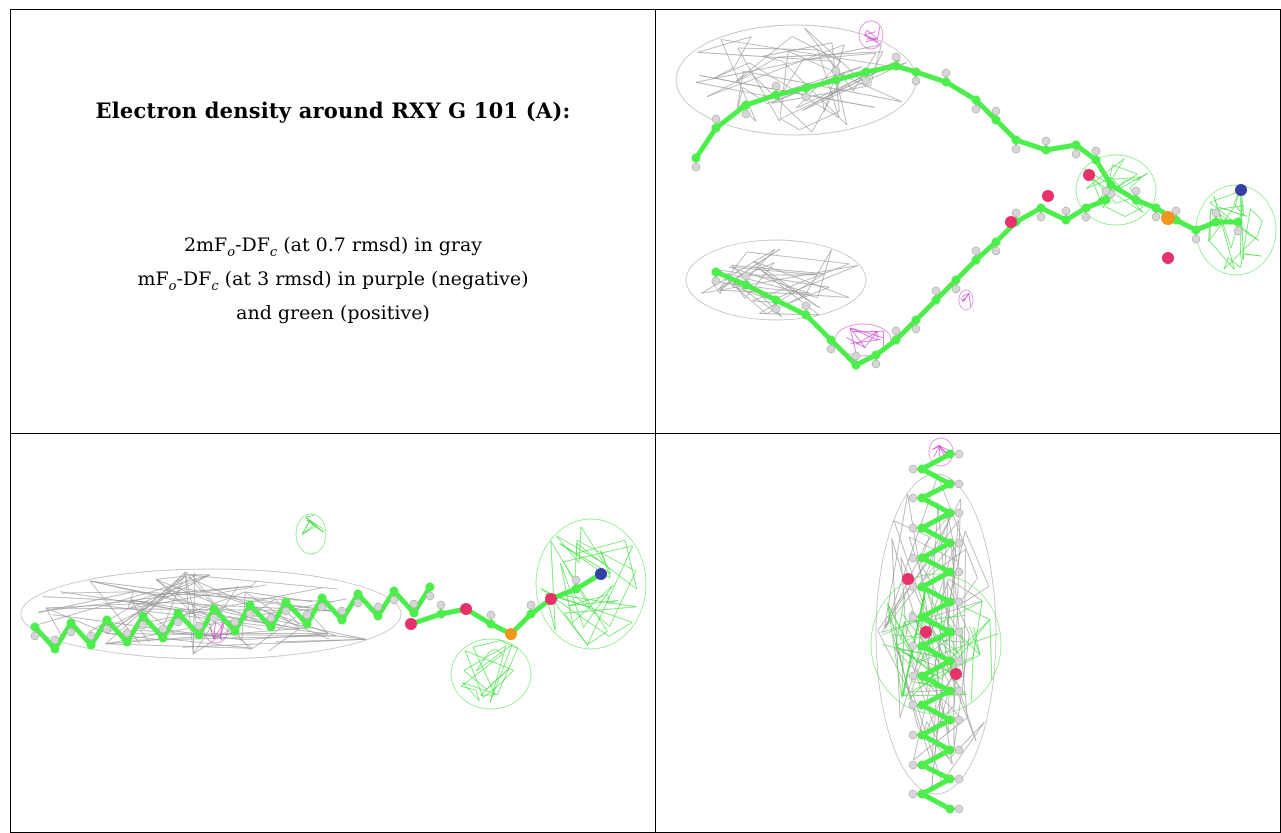  I want to click on headgroup-side, so click(506, 604).